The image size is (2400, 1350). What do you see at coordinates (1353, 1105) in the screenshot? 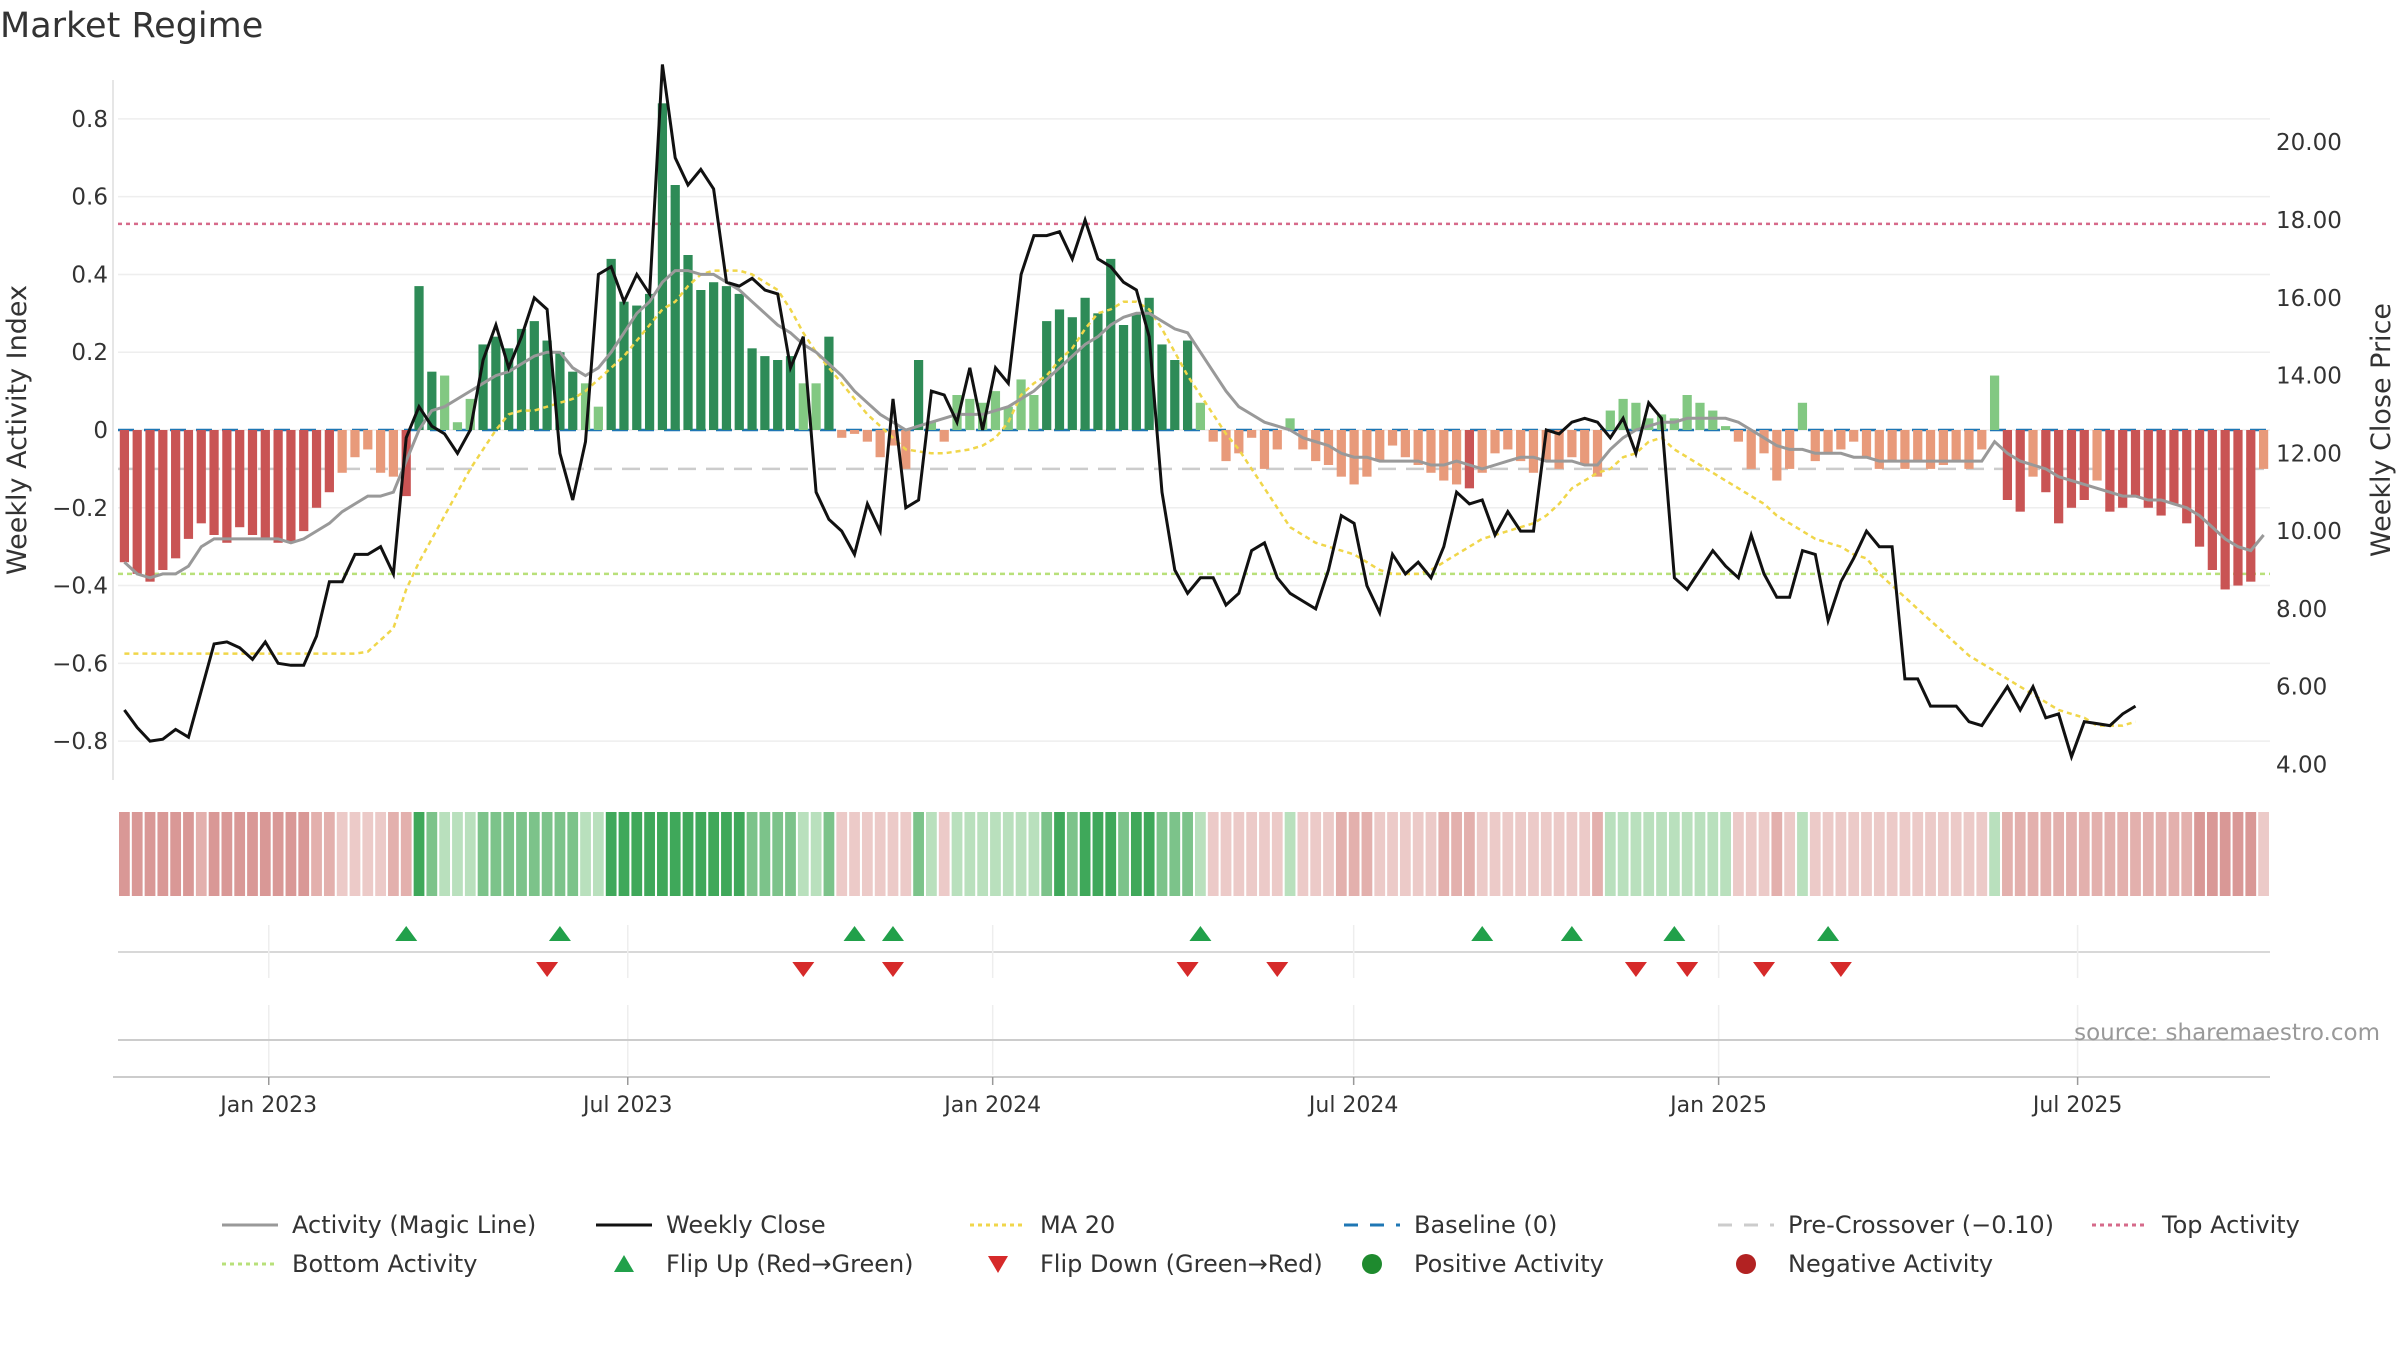
I see `x-tick-label: Jul 2024` at bounding box center [1353, 1105].